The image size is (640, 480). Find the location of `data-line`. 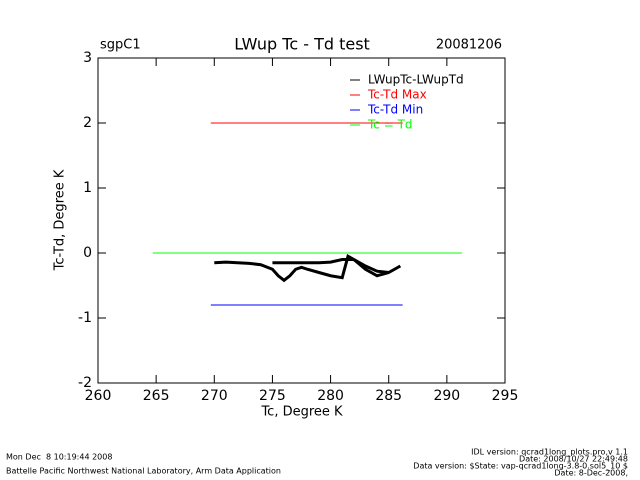

data-line is located at coordinates (308, 268).